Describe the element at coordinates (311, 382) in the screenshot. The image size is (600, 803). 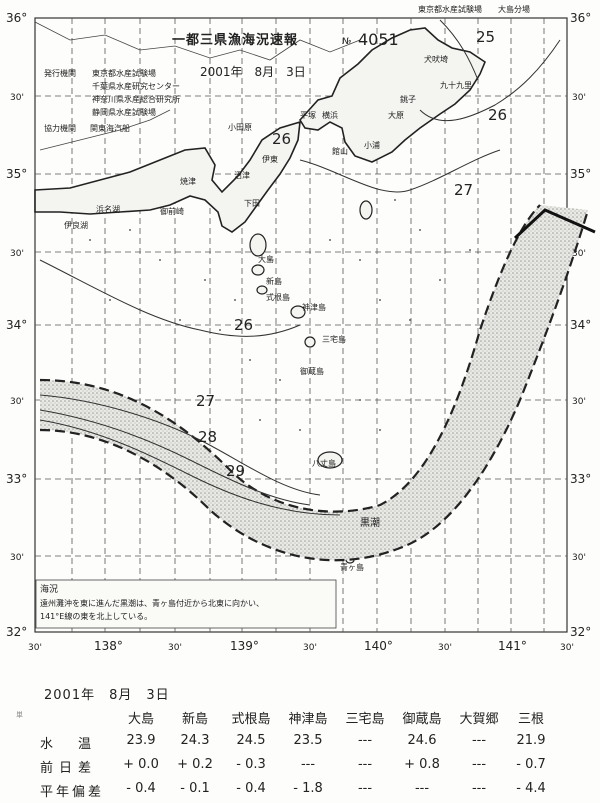
I see `islands` at that location.